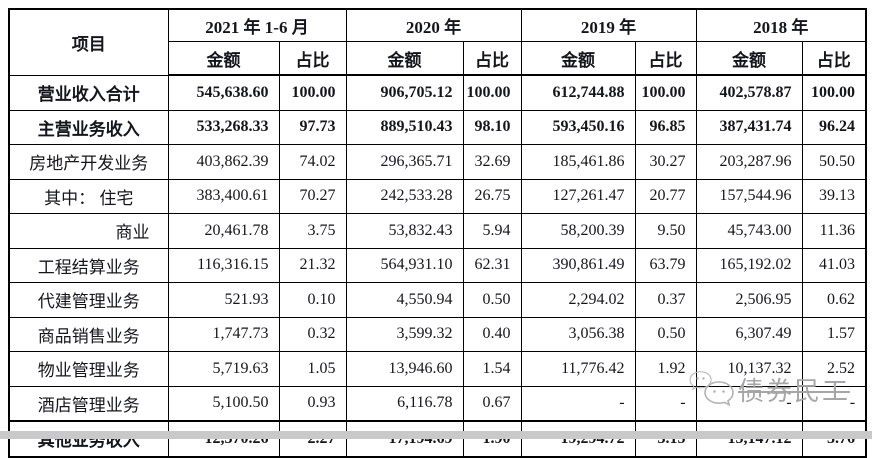 This screenshot has height=458, width=872. I want to click on ratio-cell: 20.77, so click(665, 196).